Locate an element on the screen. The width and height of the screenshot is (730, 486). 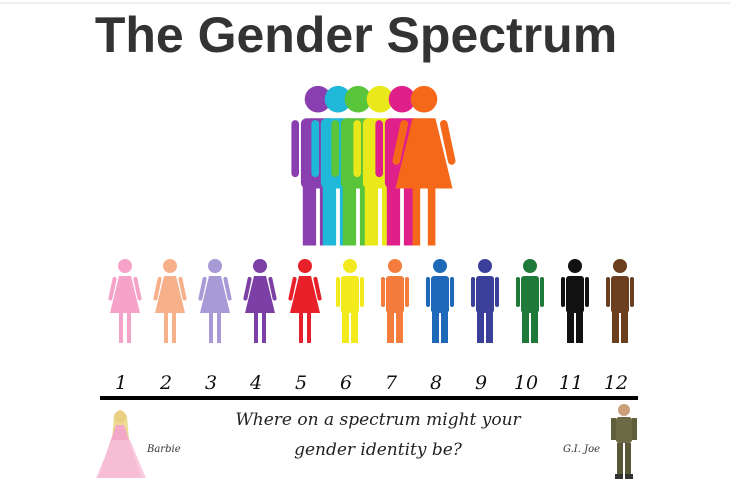
number-label: 4 is located at coordinates (255, 383).